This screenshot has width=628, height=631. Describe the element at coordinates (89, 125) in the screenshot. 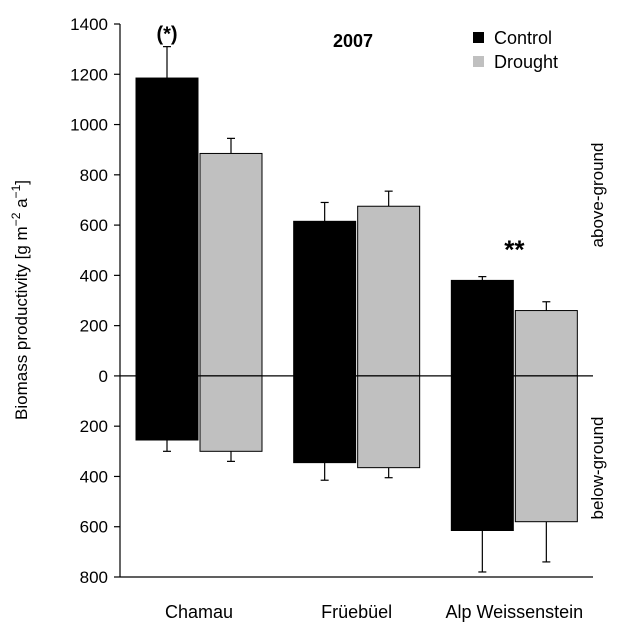

I see `y-tick-label: 1000` at that location.